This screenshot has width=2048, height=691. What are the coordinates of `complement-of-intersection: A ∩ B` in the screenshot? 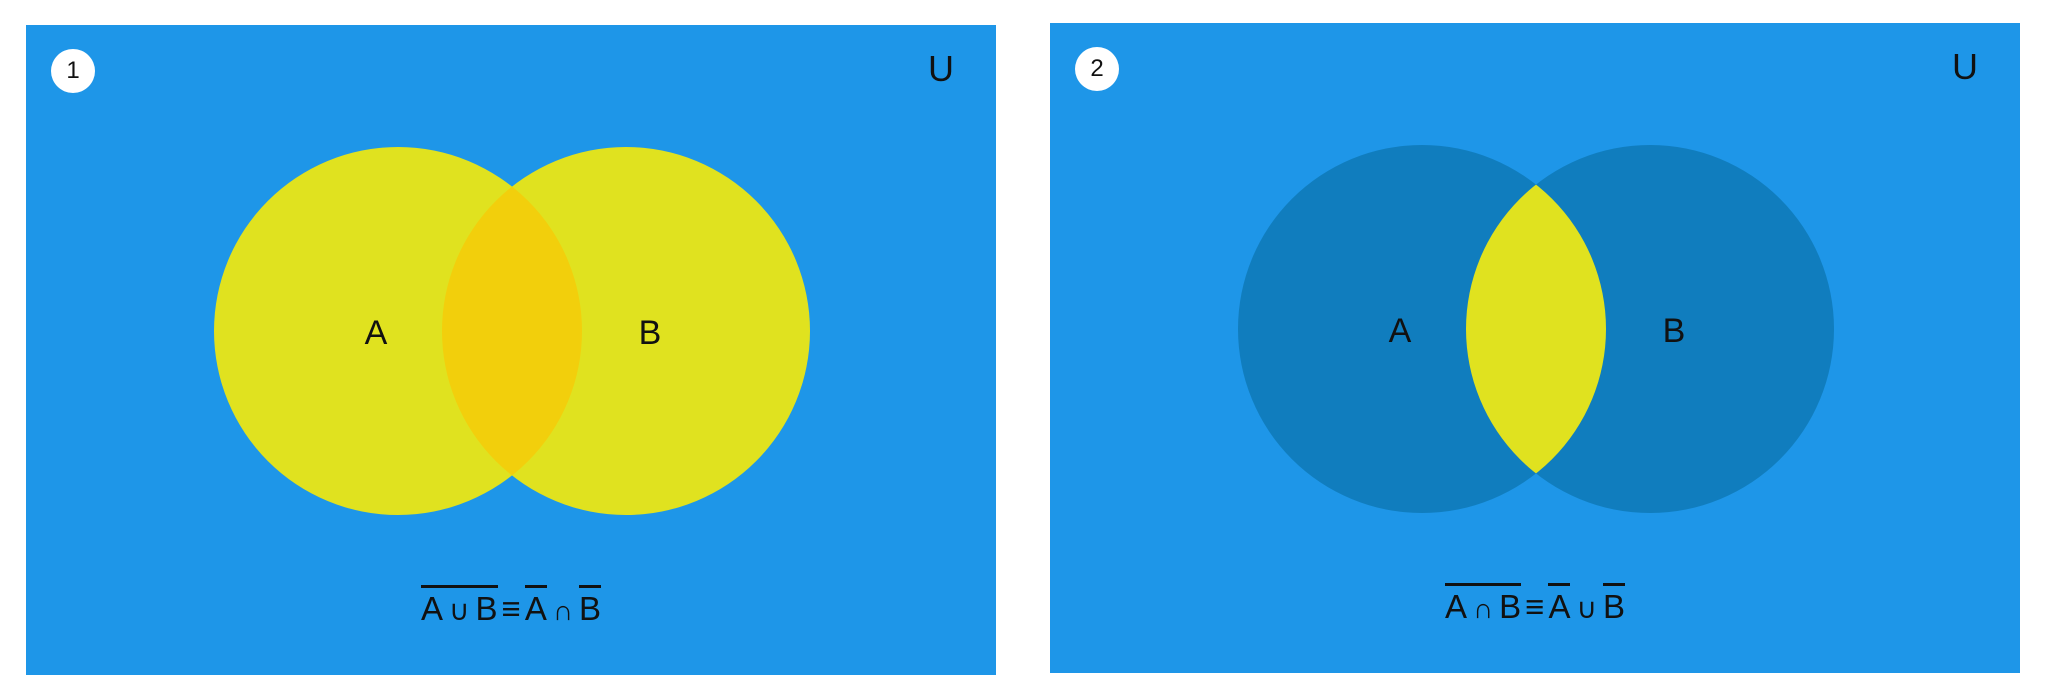 It's located at (1483, 604).